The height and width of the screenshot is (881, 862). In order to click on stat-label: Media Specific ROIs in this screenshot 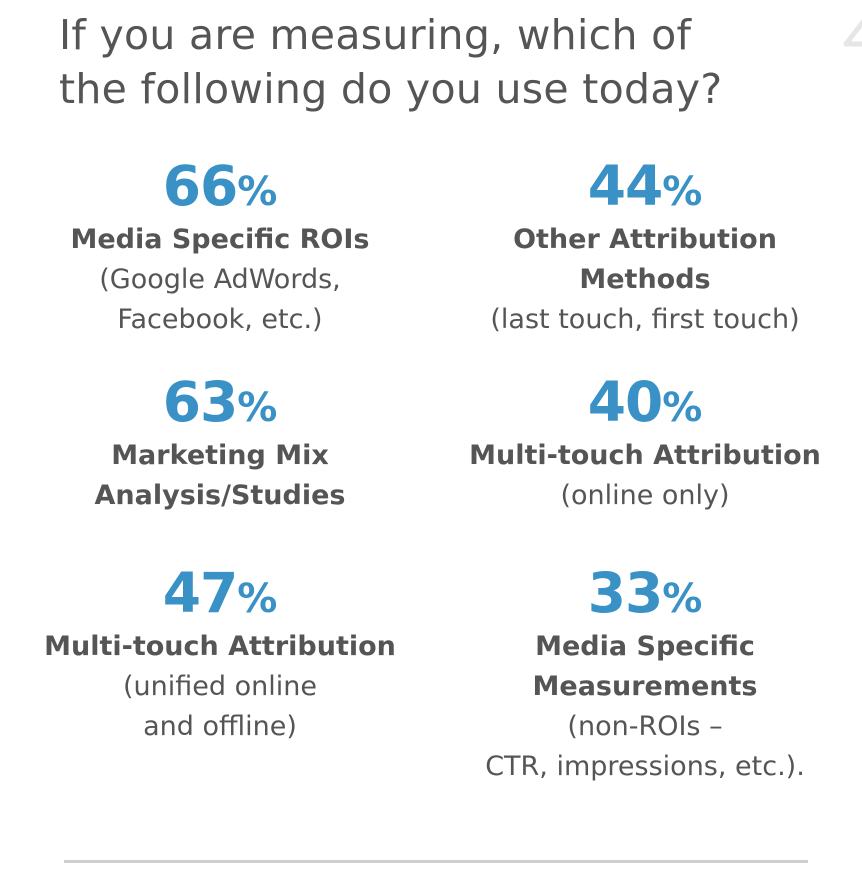, I will do `click(220, 239)`.